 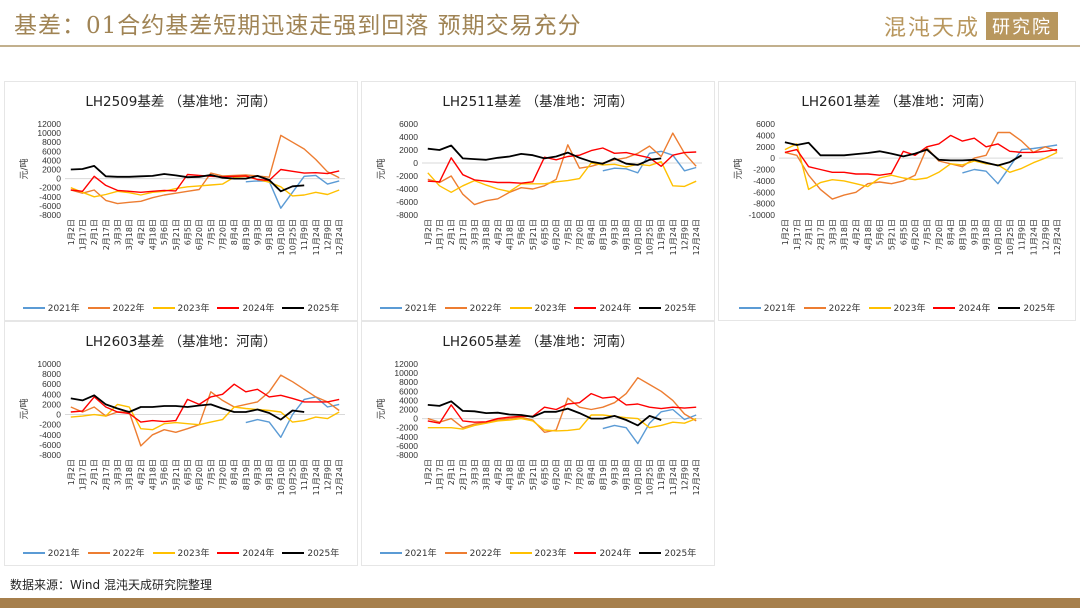 I want to click on footer-bar, so click(x=540, y=603).